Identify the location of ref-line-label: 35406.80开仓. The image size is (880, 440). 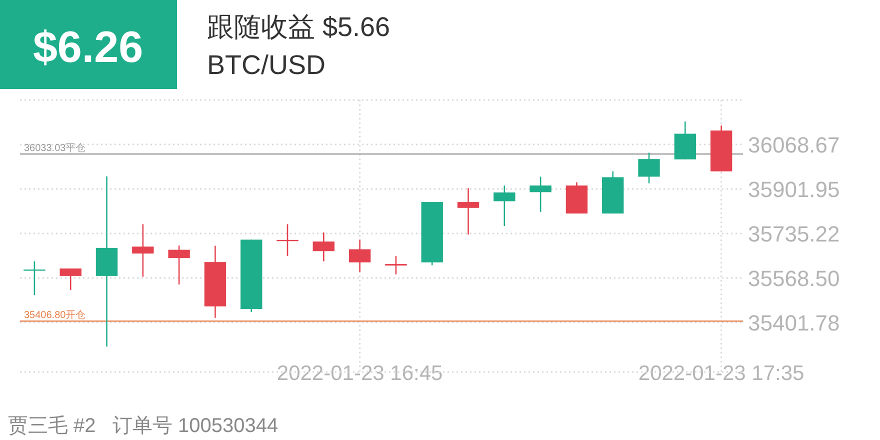
(55, 315).